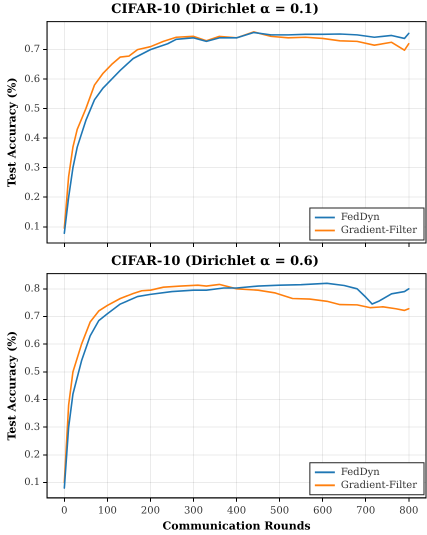 This screenshot has width=427, height=535. Describe the element at coordinates (366, 510) in the screenshot. I see `x-tick-label: 700` at that location.